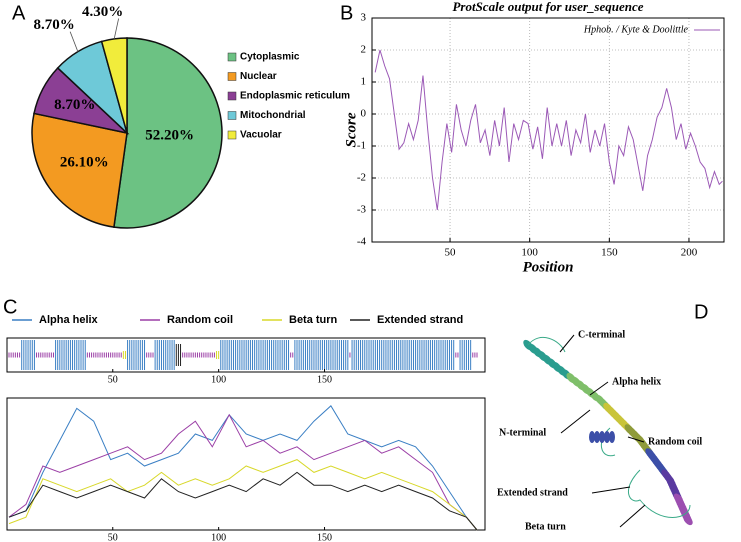 The width and height of the screenshot is (741, 542). Describe the element at coordinates (545, 526) in the screenshot. I see `structure-label: Beta turn` at that location.